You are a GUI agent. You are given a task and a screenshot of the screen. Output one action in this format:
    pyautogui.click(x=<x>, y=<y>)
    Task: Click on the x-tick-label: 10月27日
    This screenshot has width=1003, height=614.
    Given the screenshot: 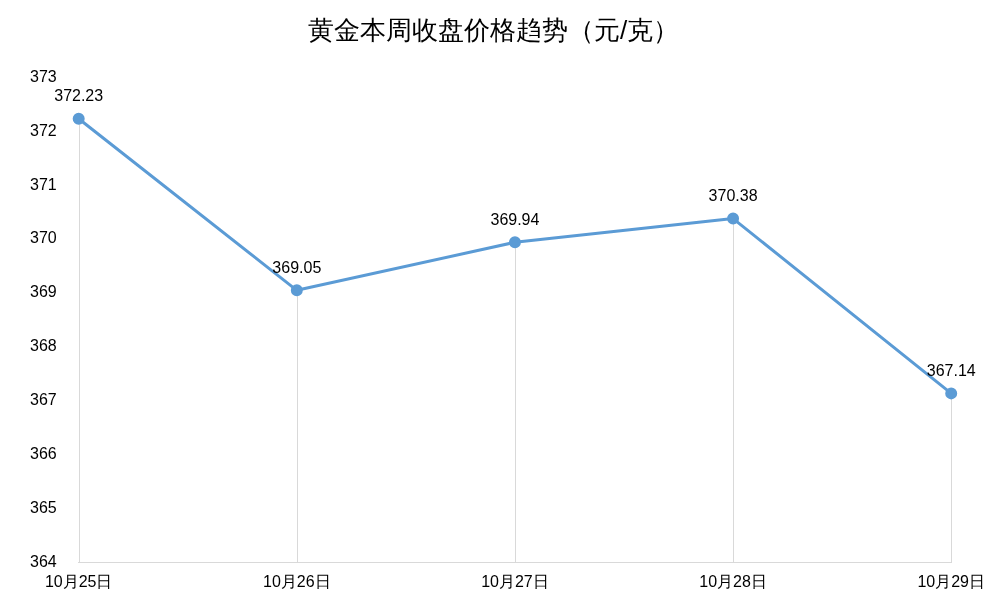 What is the action you would take?
    pyautogui.click(x=515, y=581)
    